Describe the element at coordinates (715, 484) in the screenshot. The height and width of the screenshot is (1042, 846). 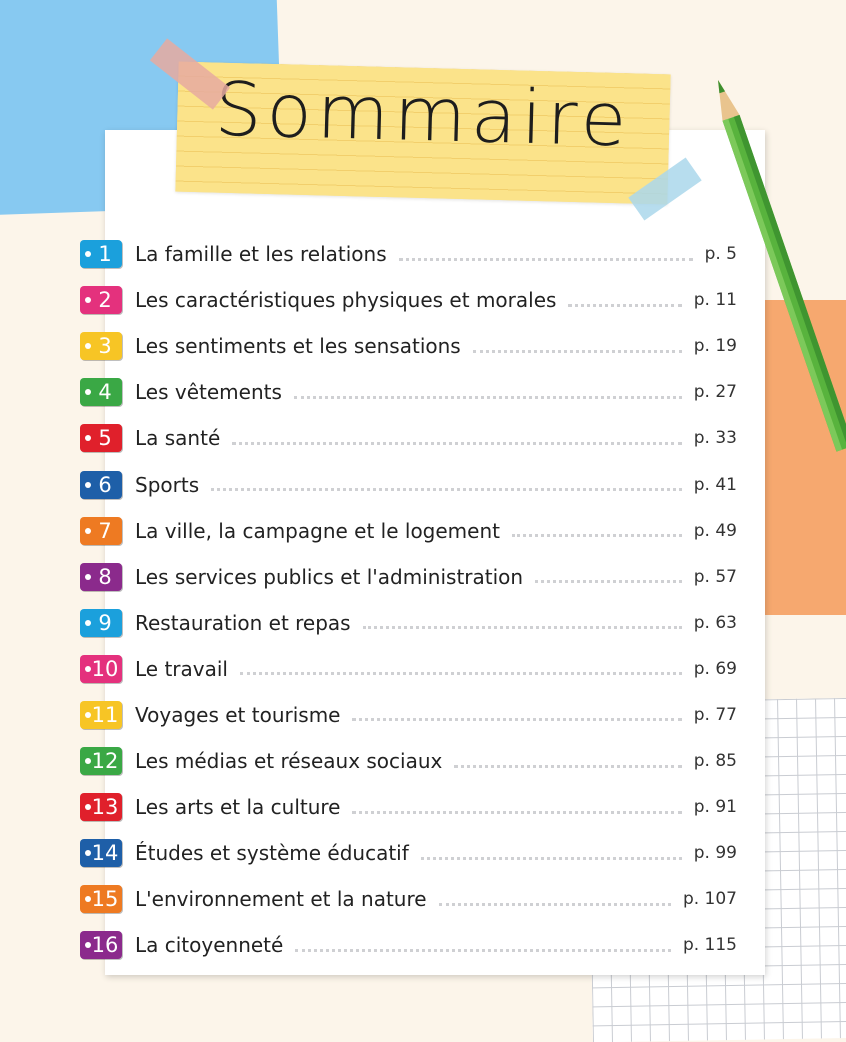
I see `page-number: p. 41` at that location.